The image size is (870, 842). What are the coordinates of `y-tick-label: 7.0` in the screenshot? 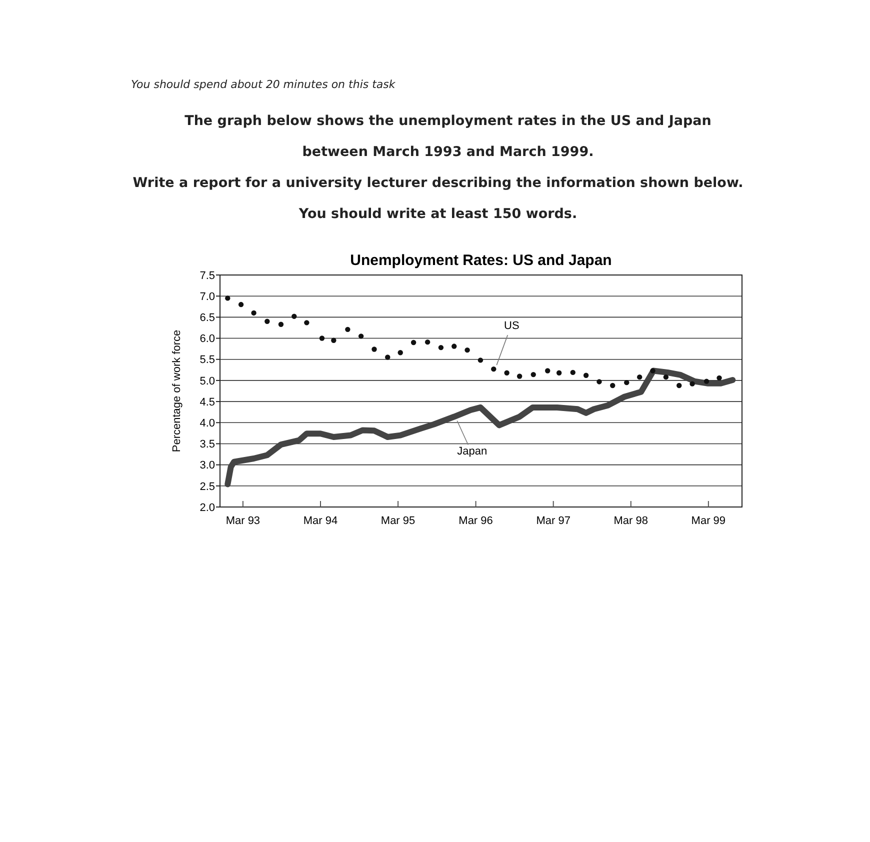 It's located at (207, 296).